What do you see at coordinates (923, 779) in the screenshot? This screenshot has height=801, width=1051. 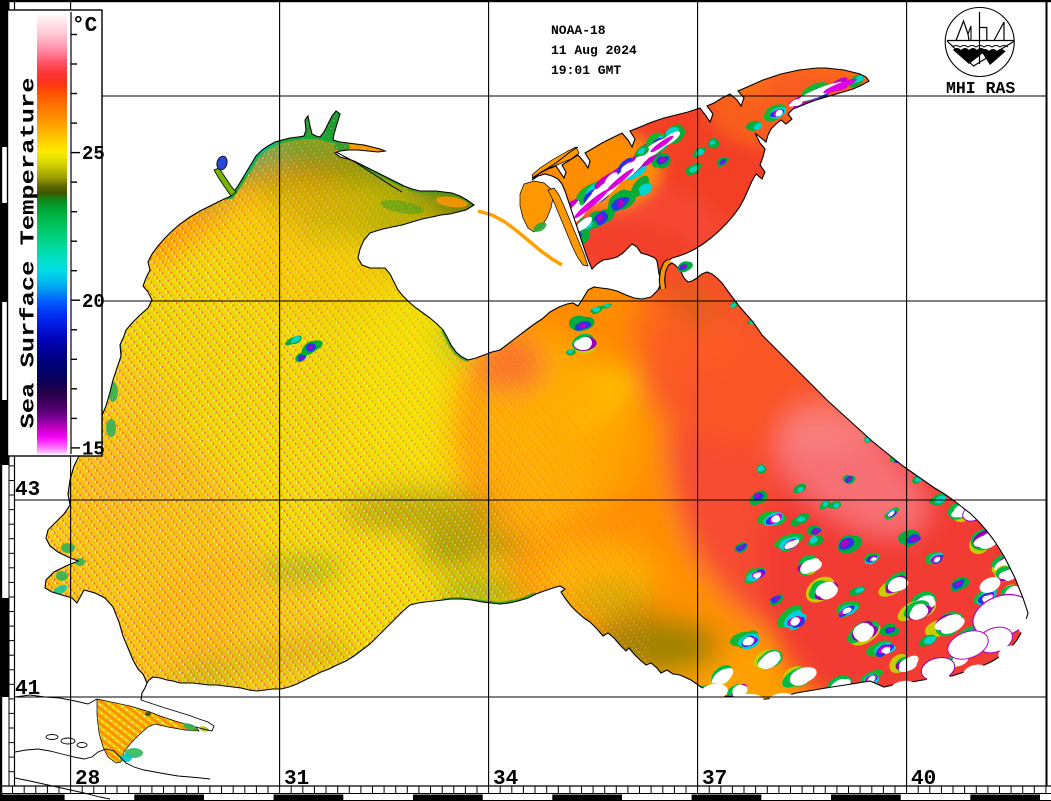 I see `svg-text: 40` at bounding box center [923, 779].